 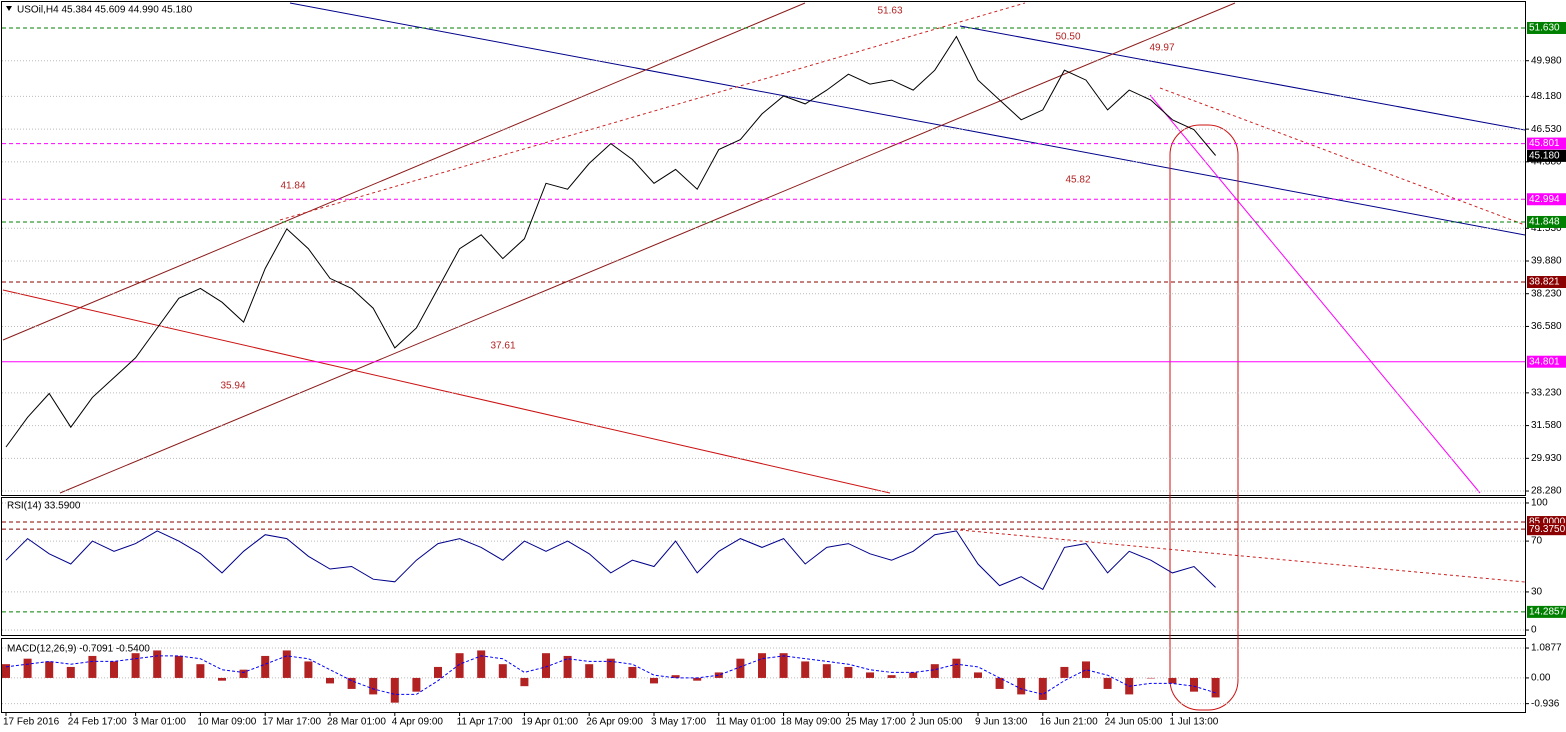 I want to click on x-tick-label: 25 May 17:00, so click(x=875, y=722).